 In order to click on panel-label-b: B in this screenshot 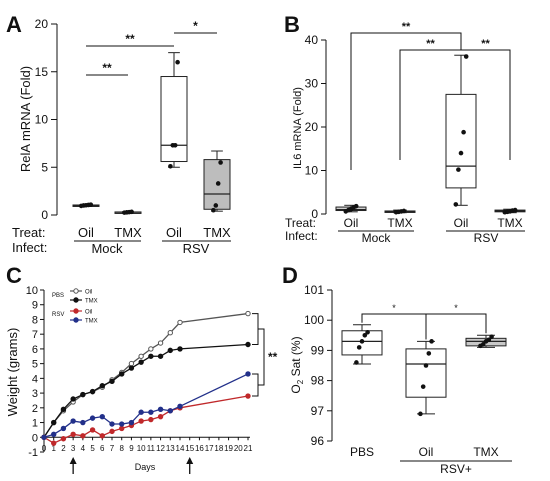, I will do `click(292, 24)`.